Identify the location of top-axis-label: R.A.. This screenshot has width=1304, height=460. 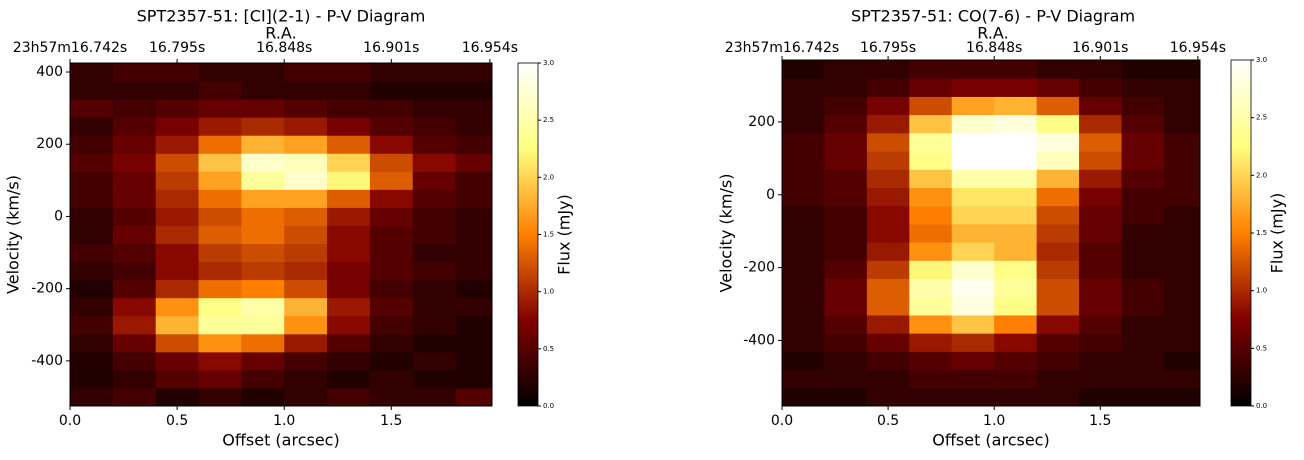
(280, 33).